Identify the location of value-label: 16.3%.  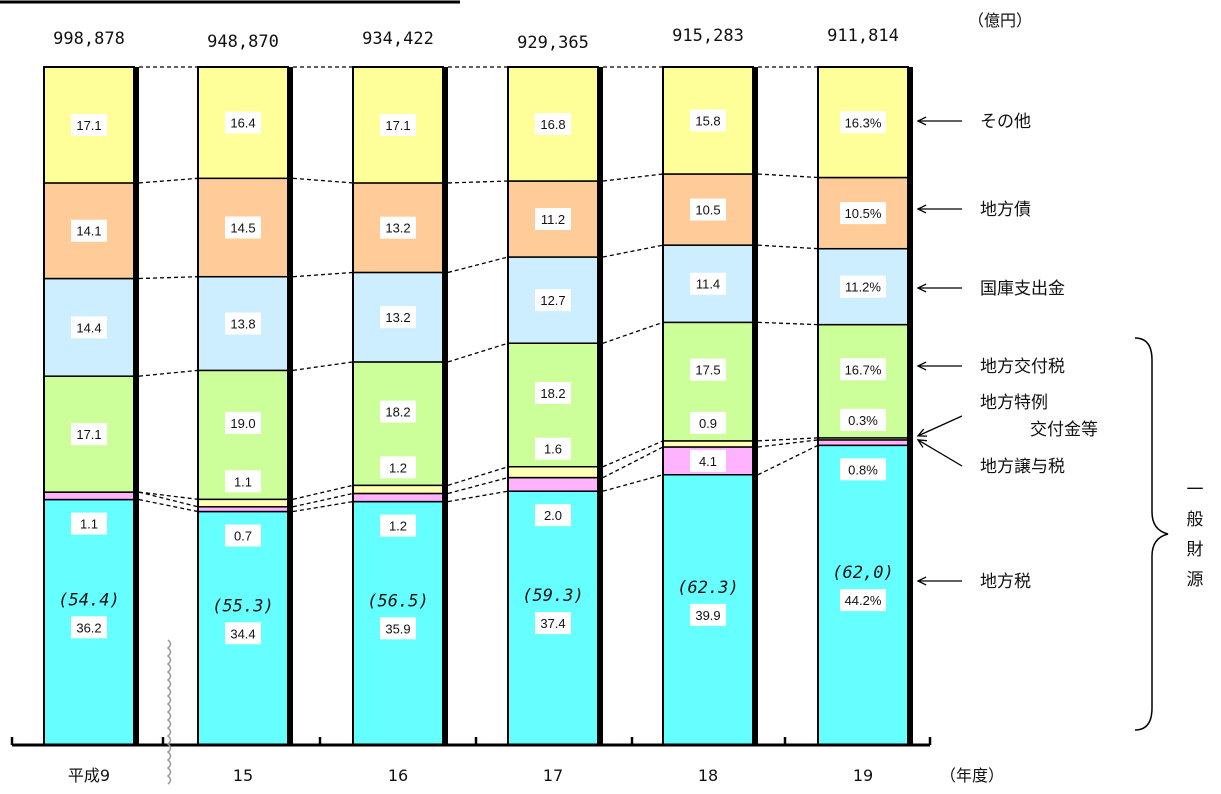
(863, 122).